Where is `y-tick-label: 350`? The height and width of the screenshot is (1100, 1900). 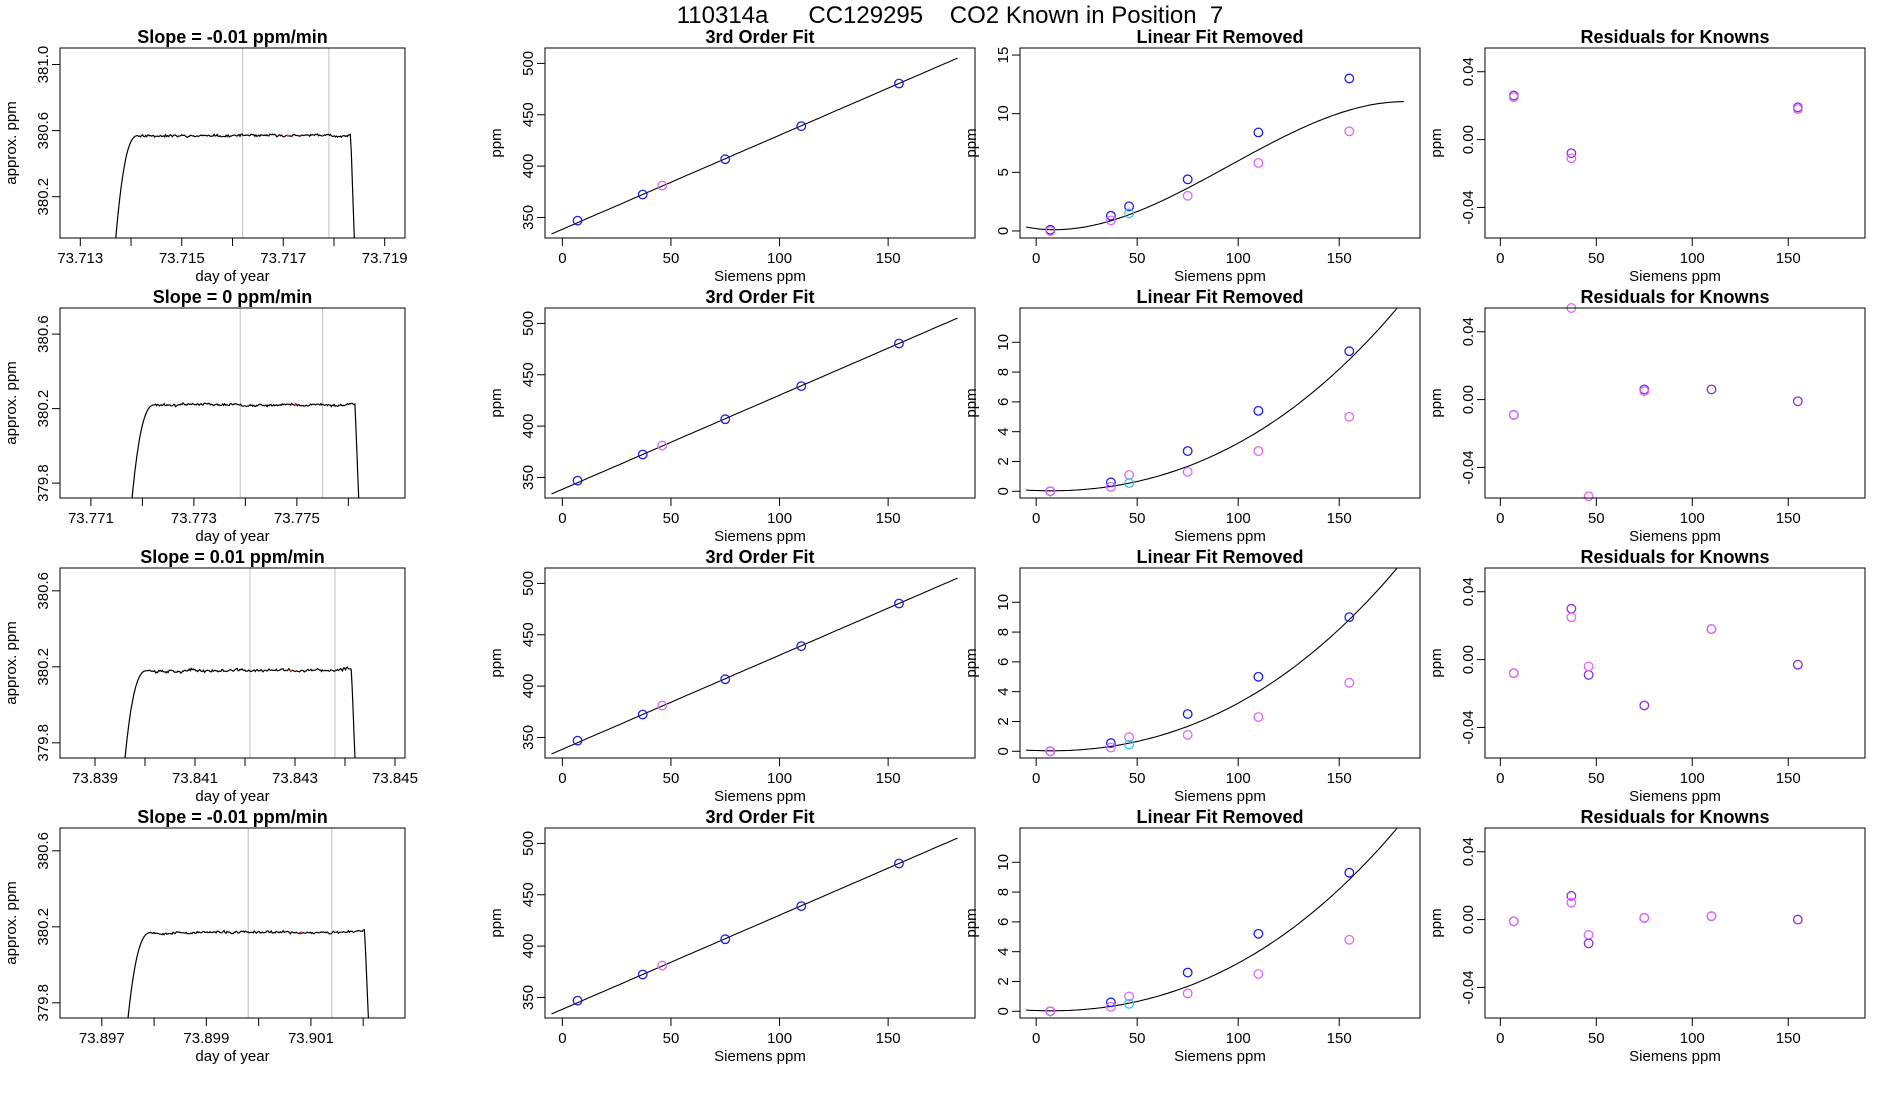 y-tick-label: 350 is located at coordinates (528, 477).